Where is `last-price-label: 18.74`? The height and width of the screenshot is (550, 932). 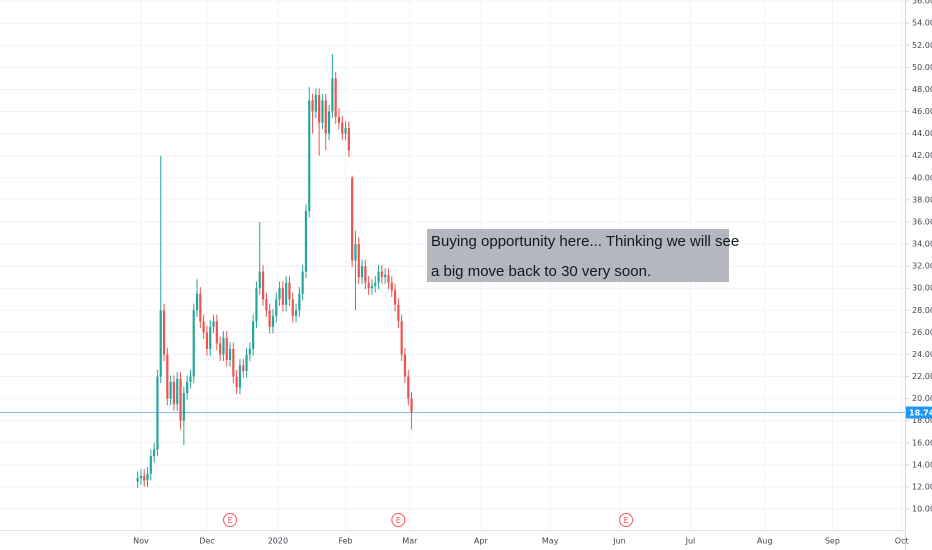
last-price-label: 18.74 is located at coordinates (920, 413).